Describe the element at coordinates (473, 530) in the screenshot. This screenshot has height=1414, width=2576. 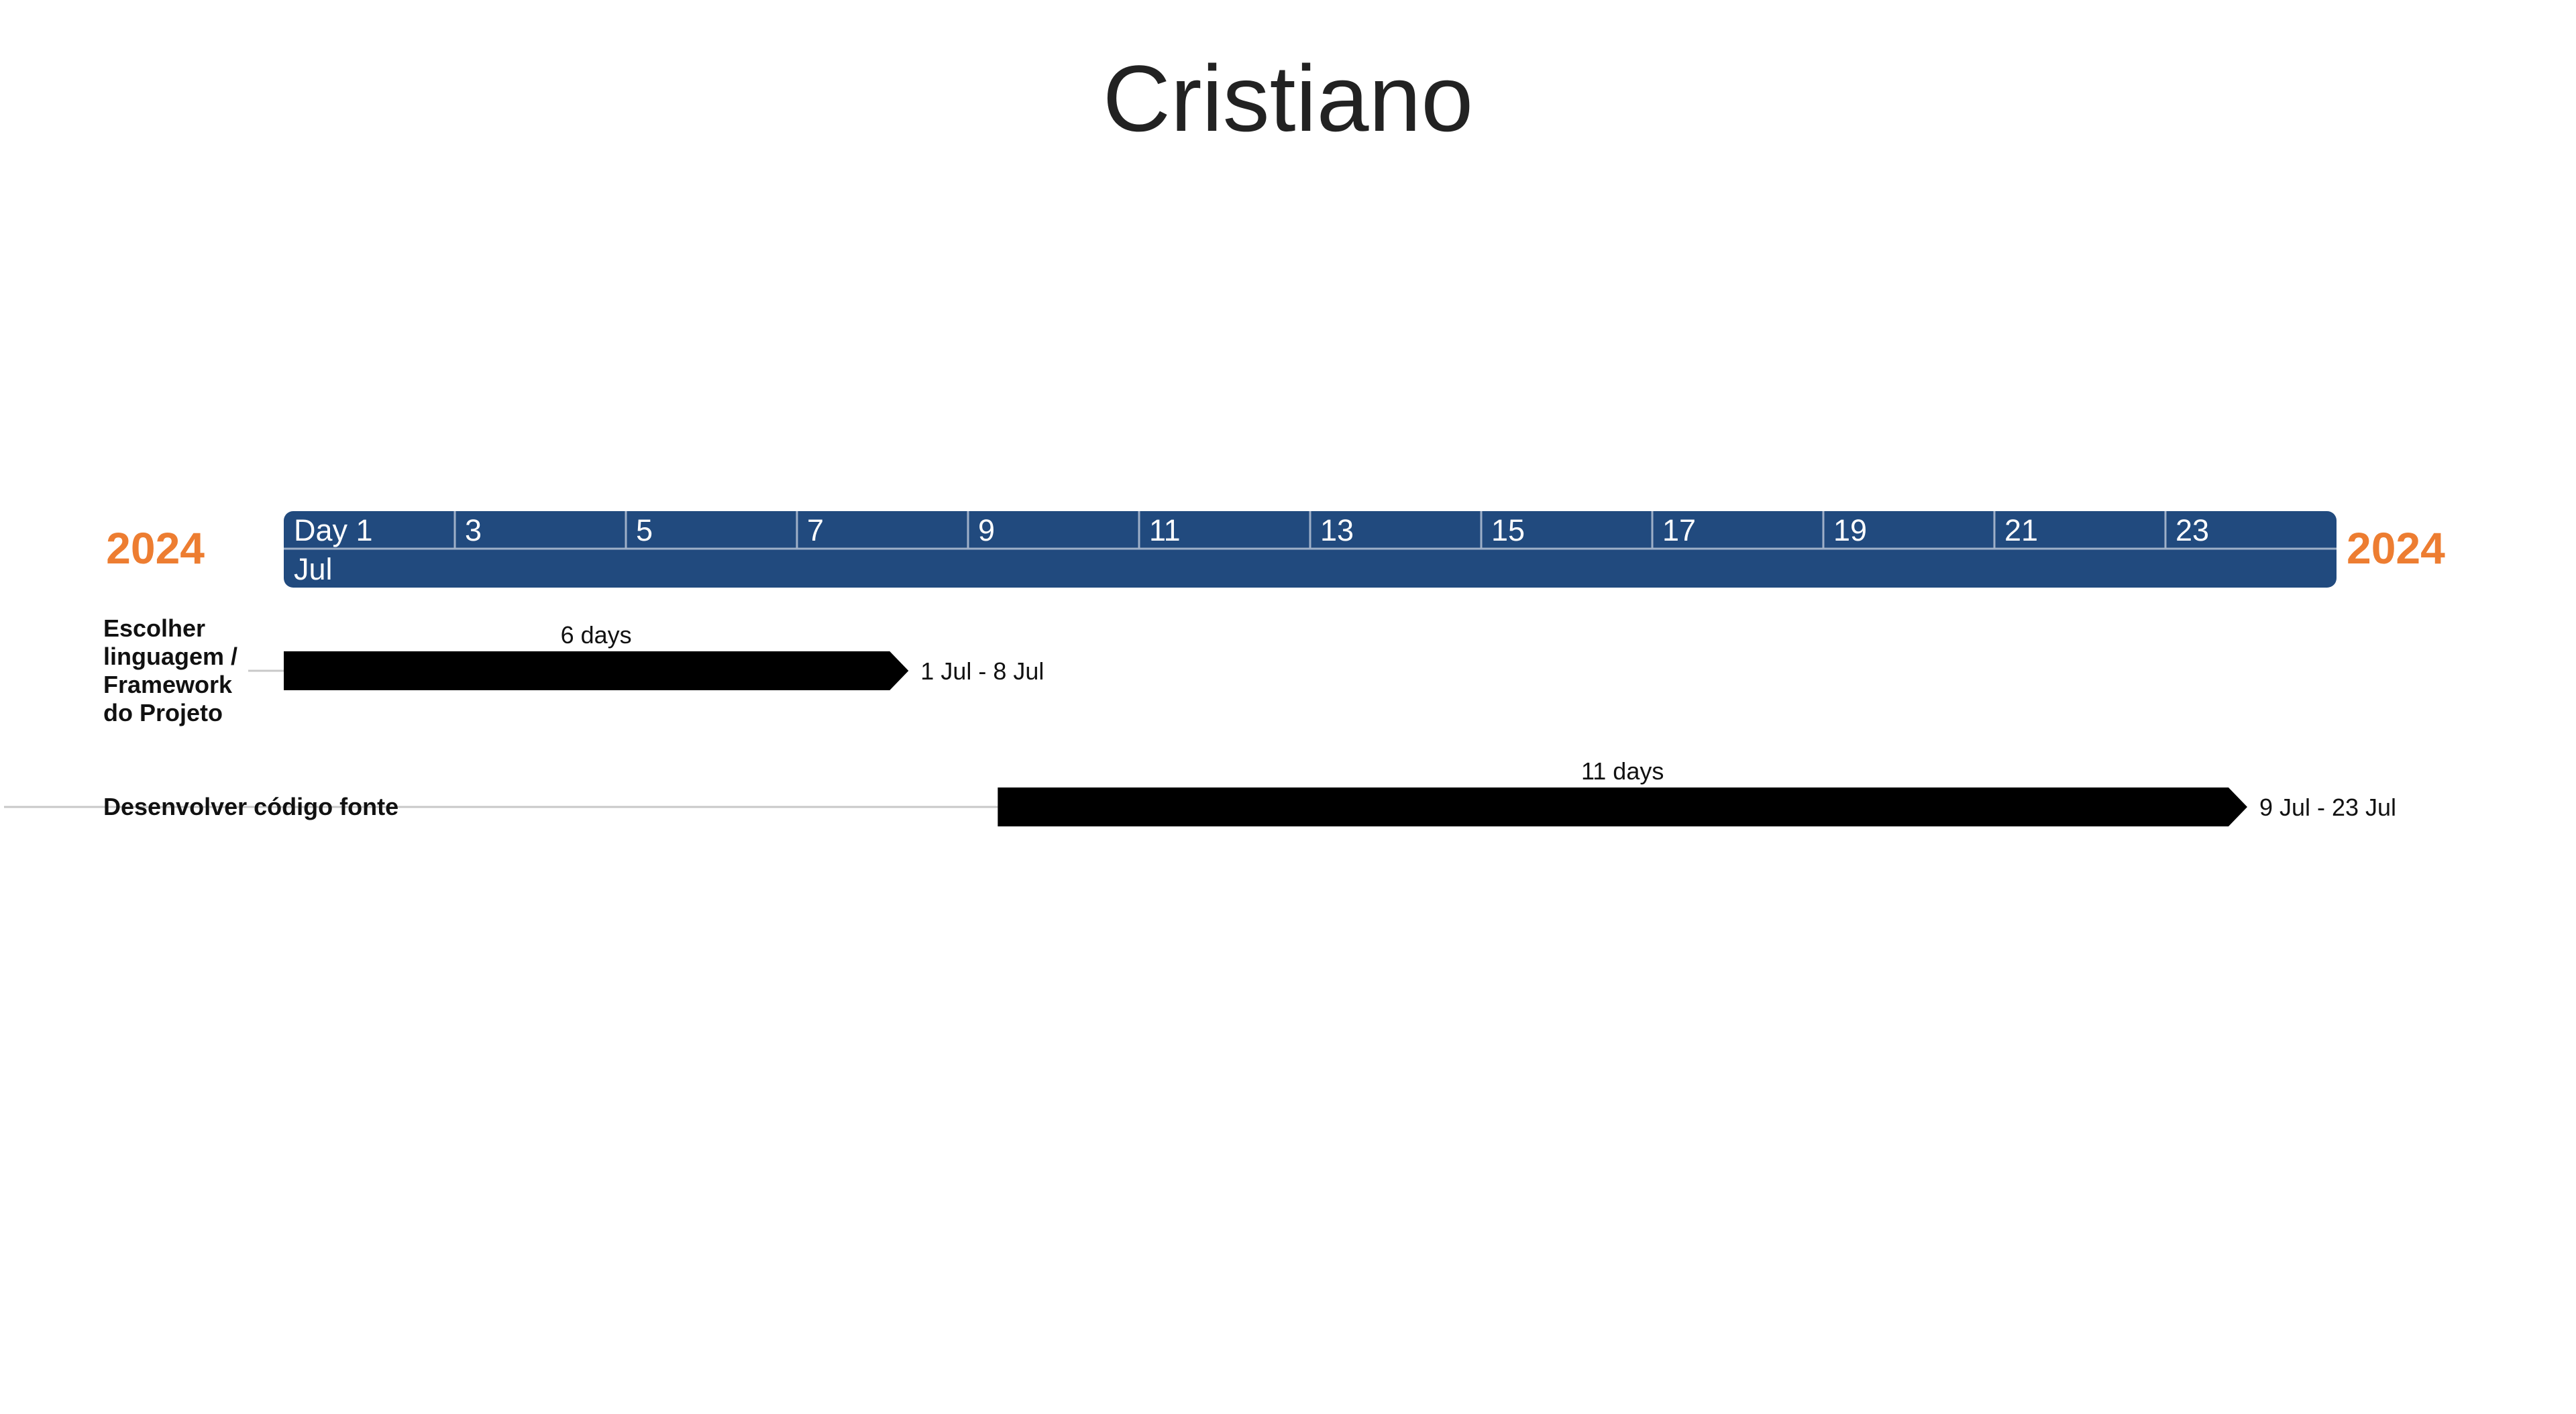
I see `timescale-tick-label: 3` at that location.